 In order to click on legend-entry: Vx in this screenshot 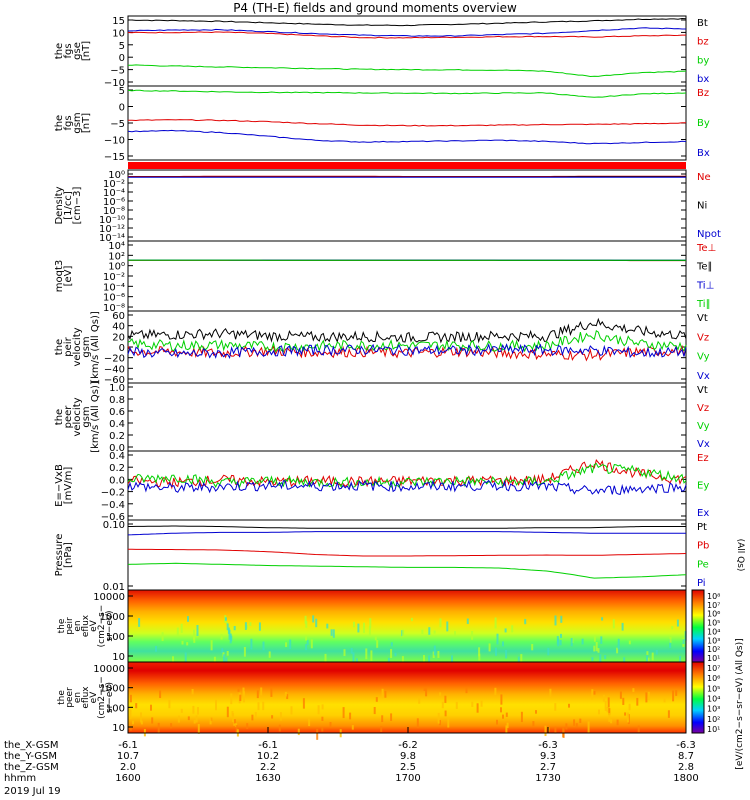, I will do `click(703, 376)`.